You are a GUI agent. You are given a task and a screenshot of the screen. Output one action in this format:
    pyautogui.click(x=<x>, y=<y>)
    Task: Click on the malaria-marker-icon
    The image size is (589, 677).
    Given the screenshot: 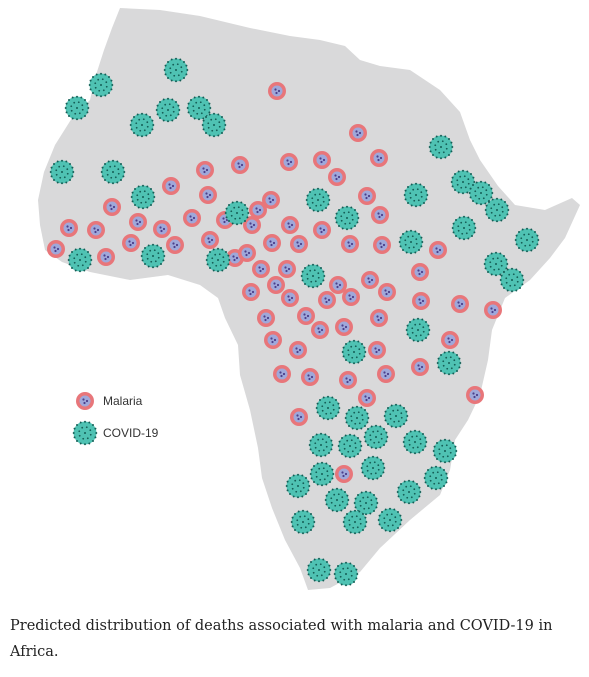 What is the action you would take?
    pyautogui.click(x=85, y=401)
    